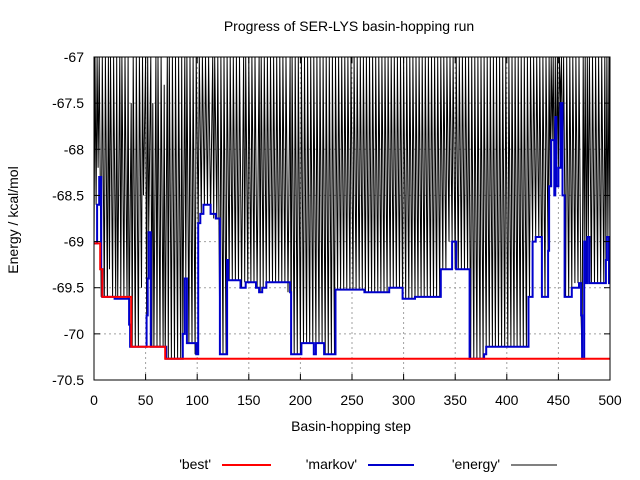 The image size is (640, 480). What do you see at coordinates (331, 464) in the screenshot?
I see `legend-label-markov: 'markov'` at bounding box center [331, 464].